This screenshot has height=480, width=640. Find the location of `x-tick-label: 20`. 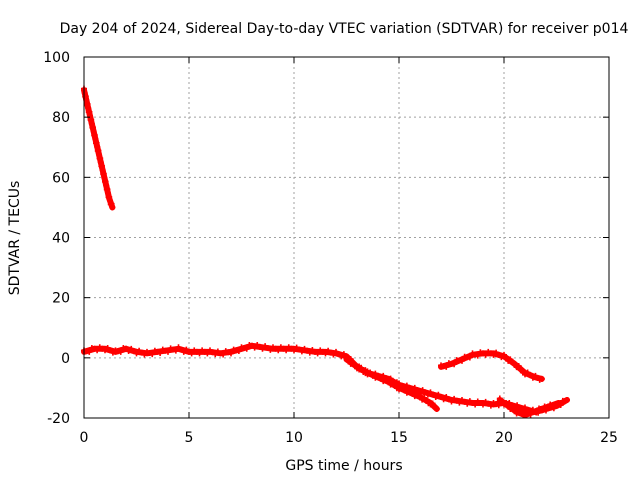

x-tick-label: 20 is located at coordinates (504, 438).